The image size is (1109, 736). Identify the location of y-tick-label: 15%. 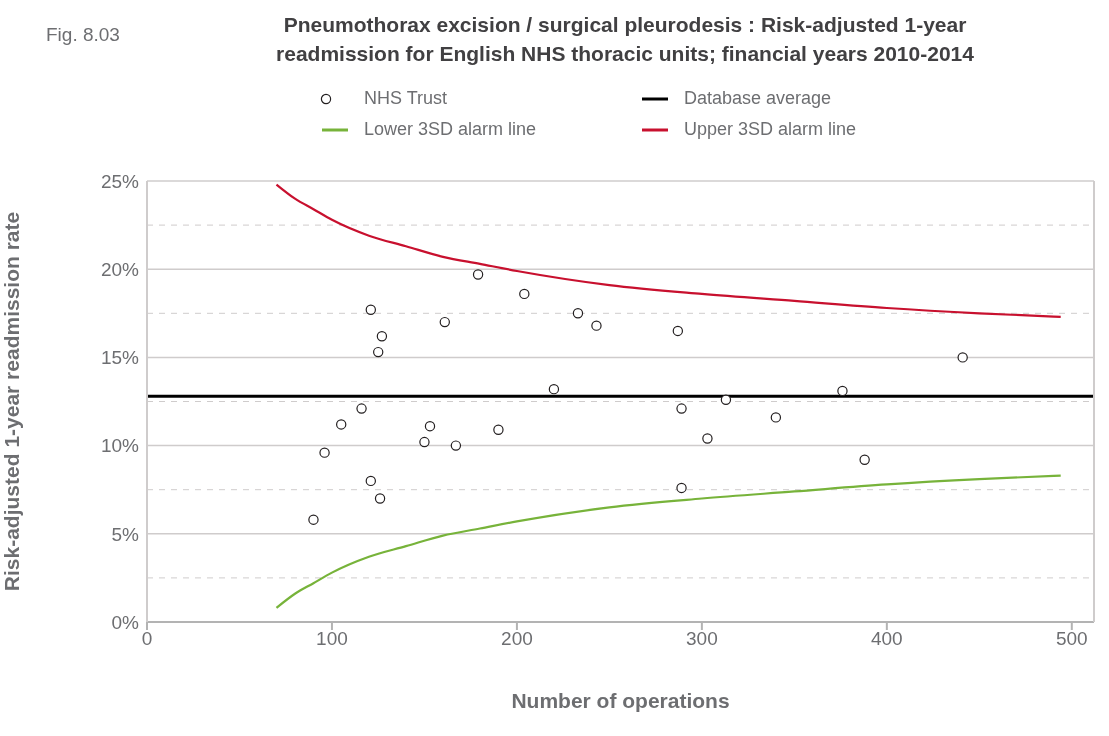
(120, 358).